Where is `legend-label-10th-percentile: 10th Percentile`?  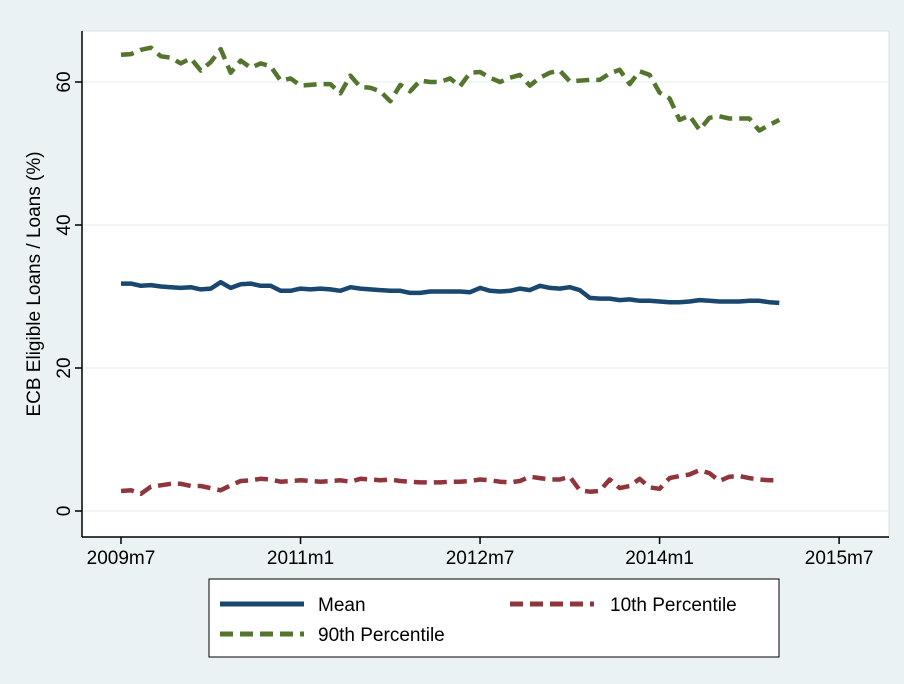
legend-label-10th-percentile: 10th Percentile is located at coordinates (673, 605).